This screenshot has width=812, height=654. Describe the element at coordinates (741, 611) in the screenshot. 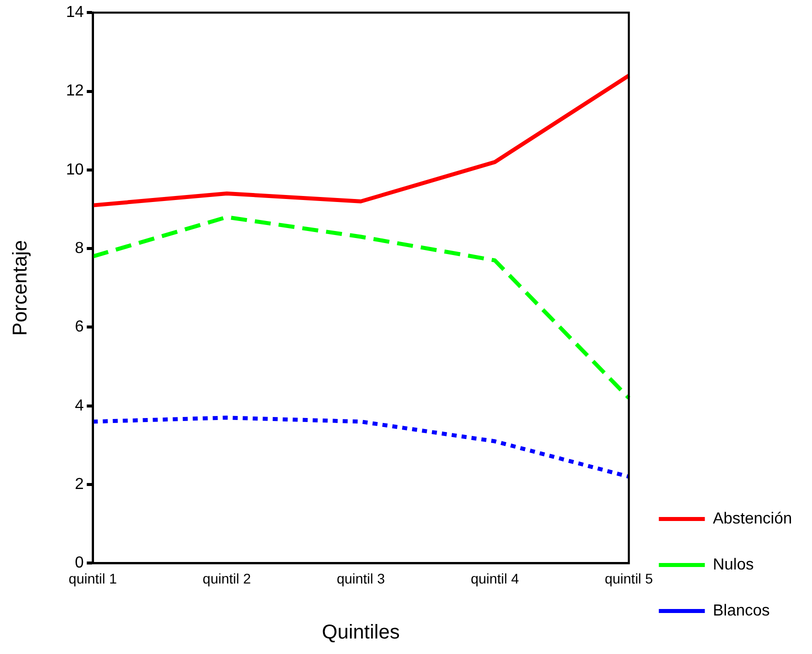

I see `legend-label: Blancos` at that location.